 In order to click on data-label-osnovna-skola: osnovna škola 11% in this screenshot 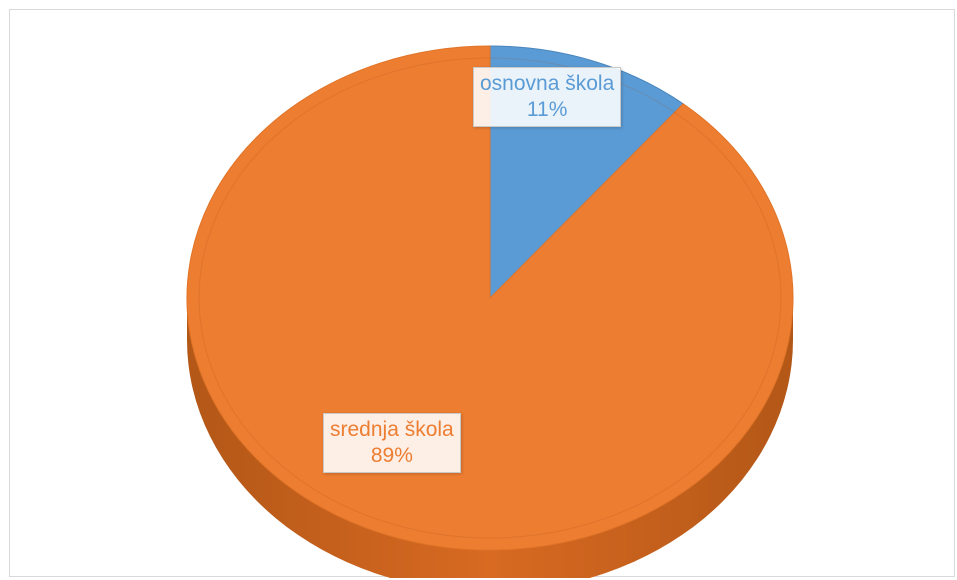, I will do `click(547, 97)`.